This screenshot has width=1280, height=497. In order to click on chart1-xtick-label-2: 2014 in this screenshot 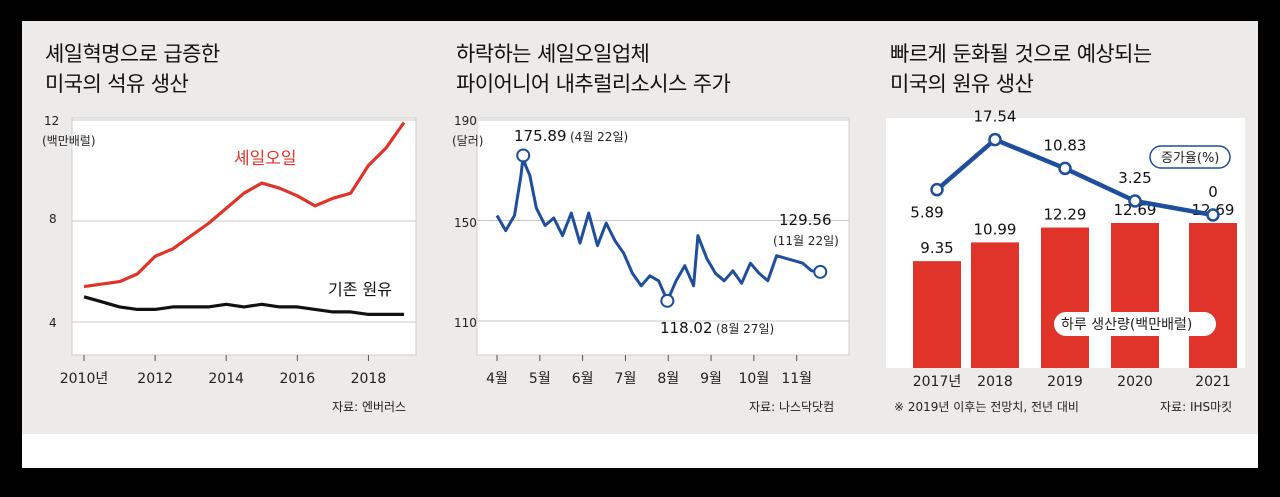, I will do `click(226, 379)`.